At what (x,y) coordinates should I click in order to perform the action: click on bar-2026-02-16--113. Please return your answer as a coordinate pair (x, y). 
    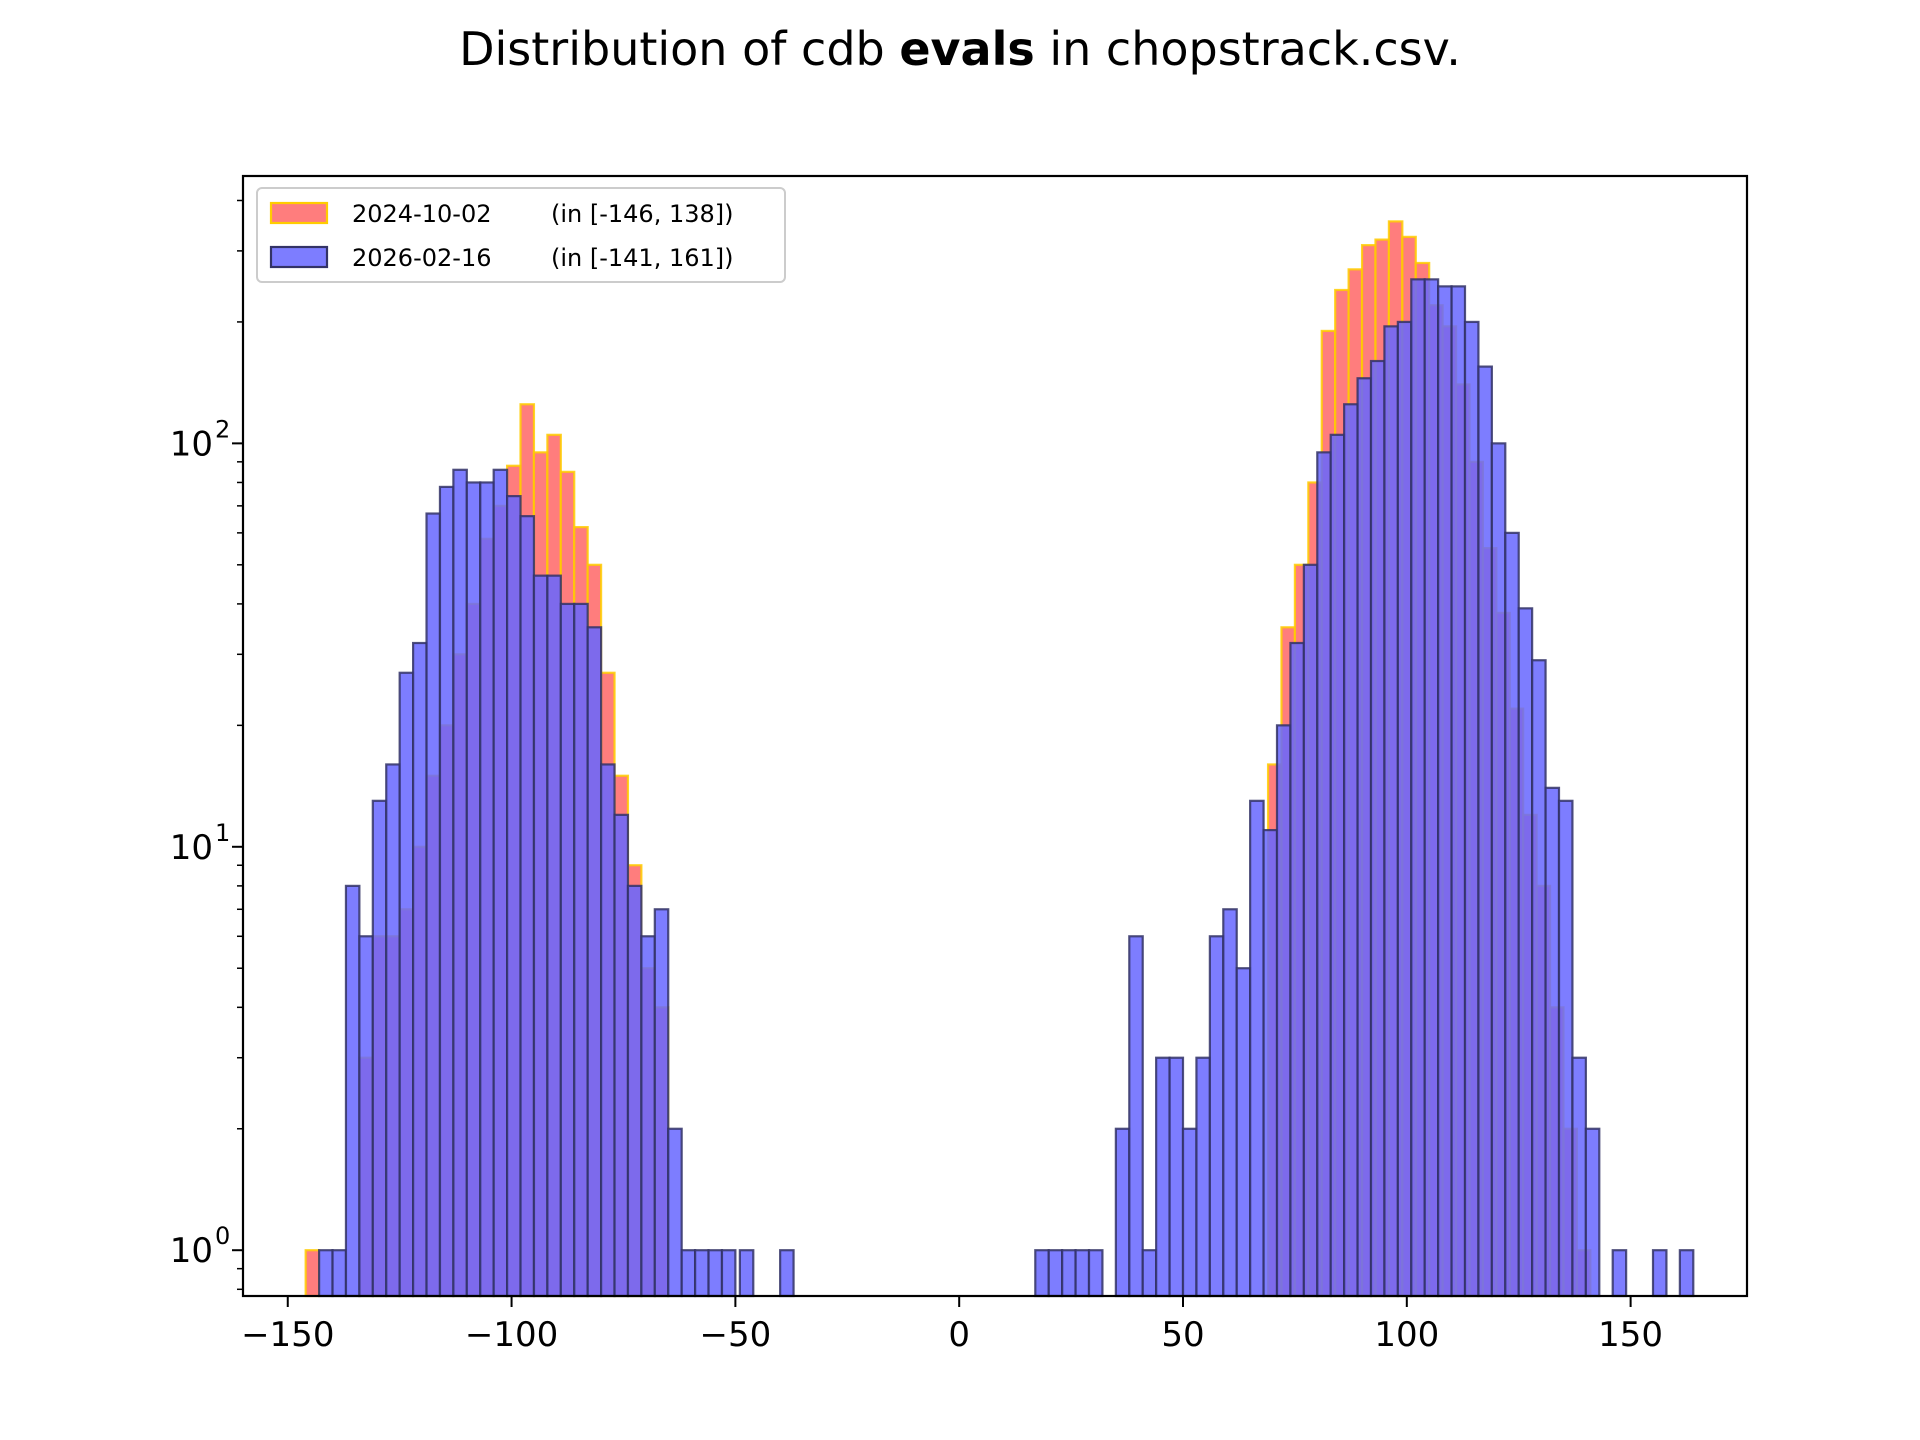
    Looking at the image, I should click on (460, 883).